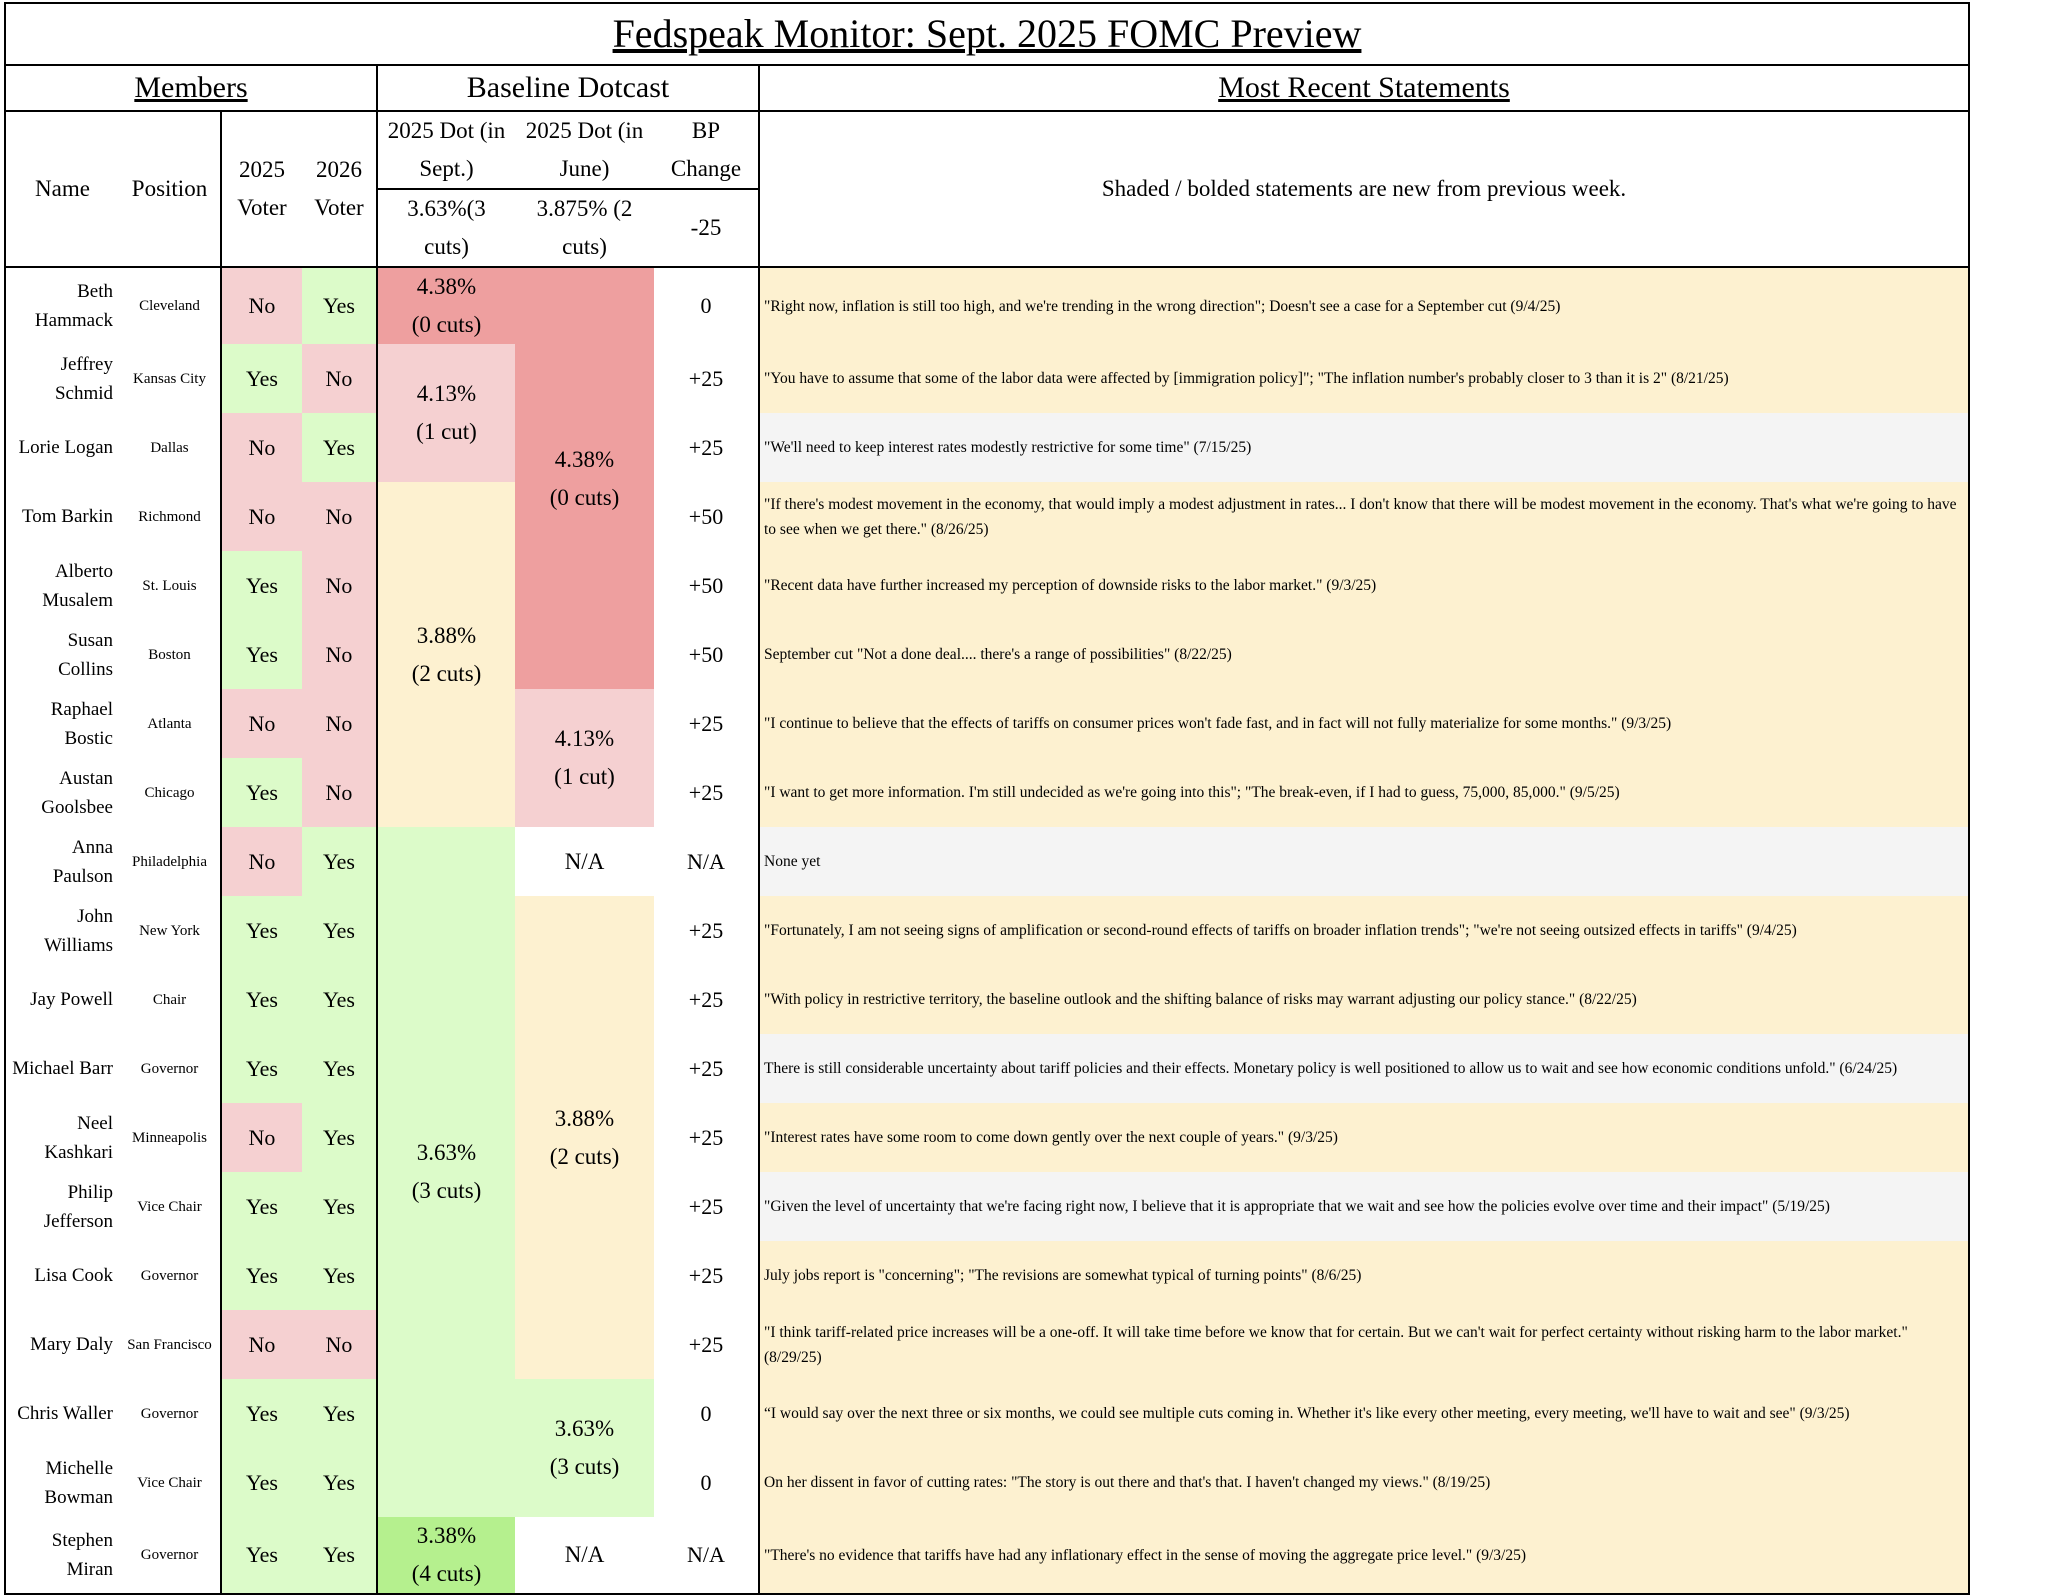 The height and width of the screenshot is (1595, 2048). Describe the element at coordinates (77, 585) in the screenshot. I see `member-name: Alberto Musalem` at that location.